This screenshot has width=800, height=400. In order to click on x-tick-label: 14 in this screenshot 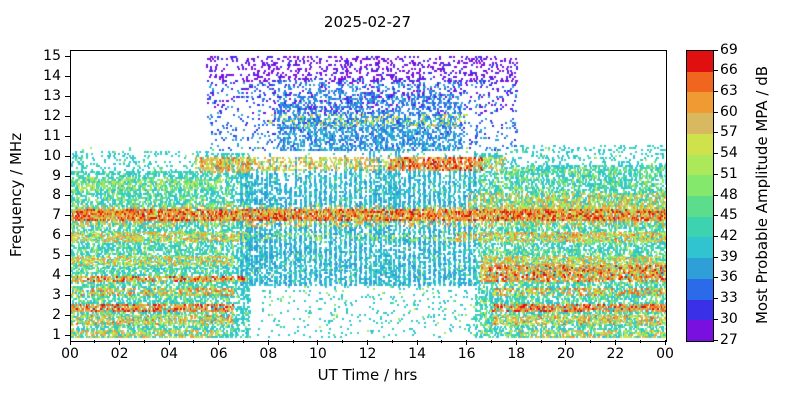, I will do `click(417, 354)`.